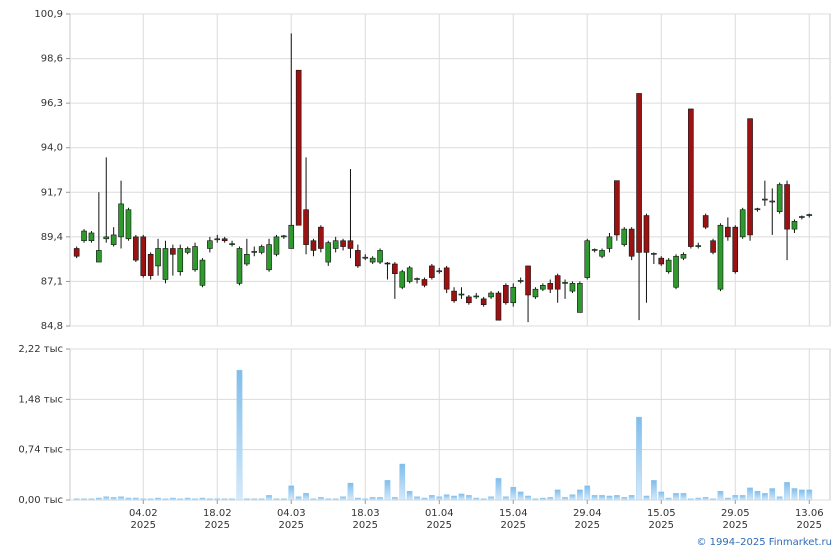 This screenshot has width=840, height=554. Describe the element at coordinates (143, 513) in the screenshot. I see `x-tick-label: 04.02` at that location.